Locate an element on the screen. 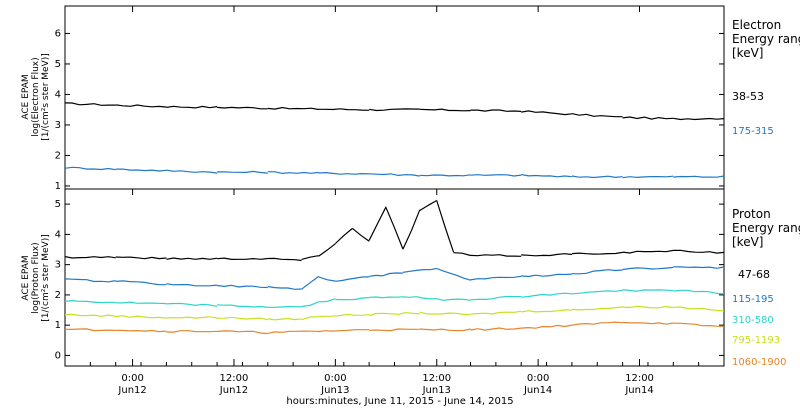 The image size is (800, 410). xtick-day-0: Jun12 is located at coordinates (131, 390).